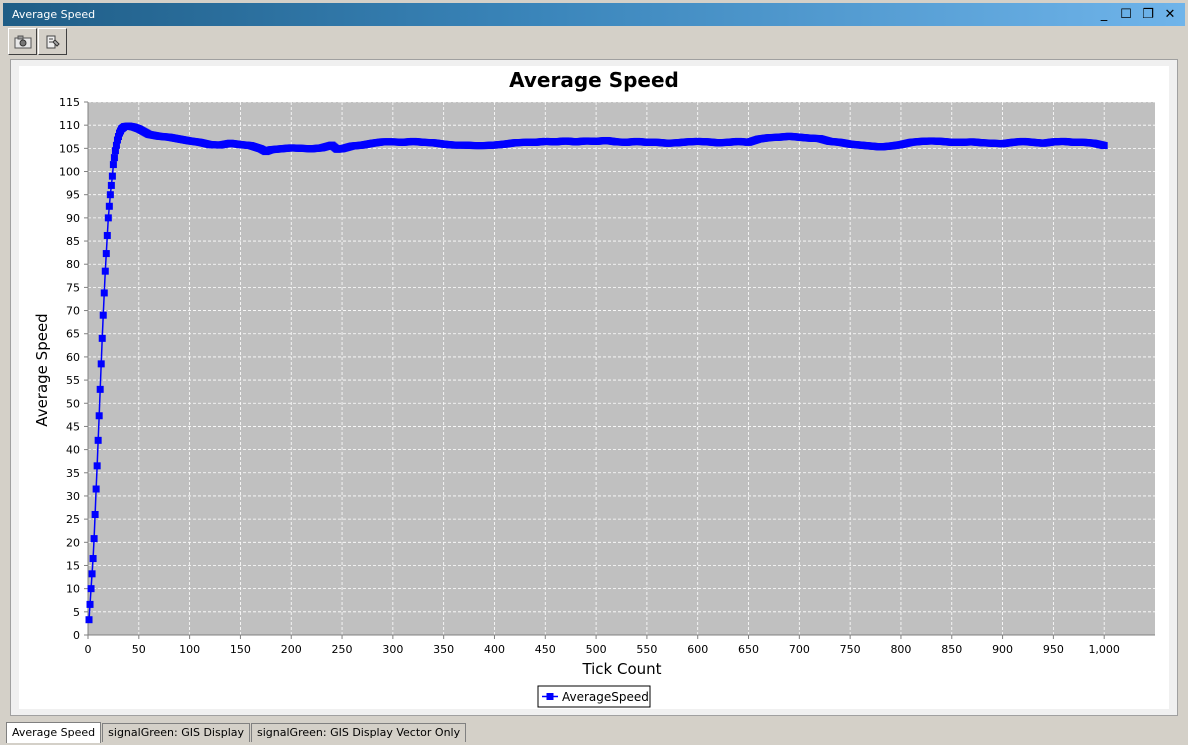  What do you see at coordinates (900, 649) in the screenshot?
I see `x-tick-label: 800` at bounding box center [900, 649].